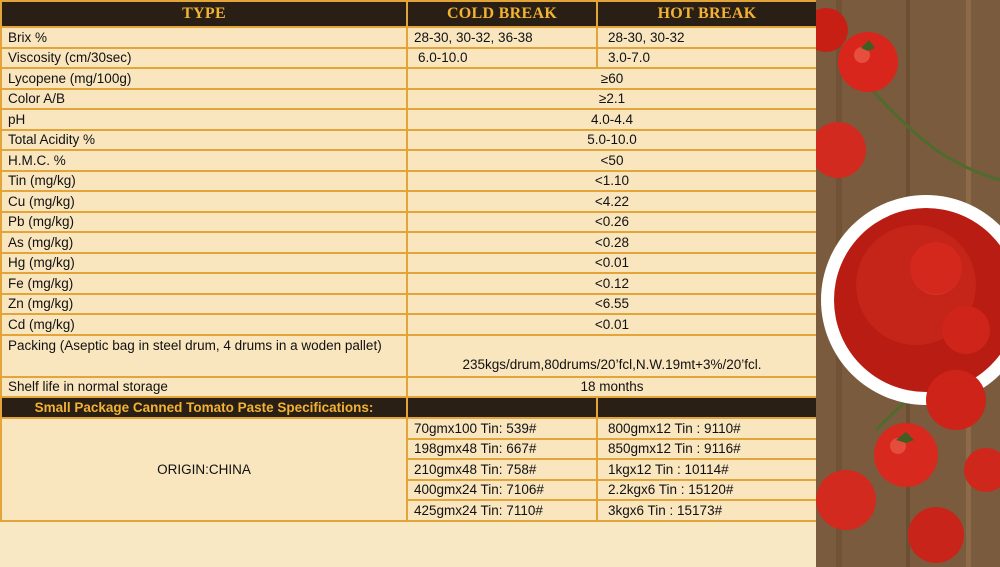 The image size is (1000, 567). I want to click on table-row: Total Acidity % 5.0-10.0, so click(409, 139).